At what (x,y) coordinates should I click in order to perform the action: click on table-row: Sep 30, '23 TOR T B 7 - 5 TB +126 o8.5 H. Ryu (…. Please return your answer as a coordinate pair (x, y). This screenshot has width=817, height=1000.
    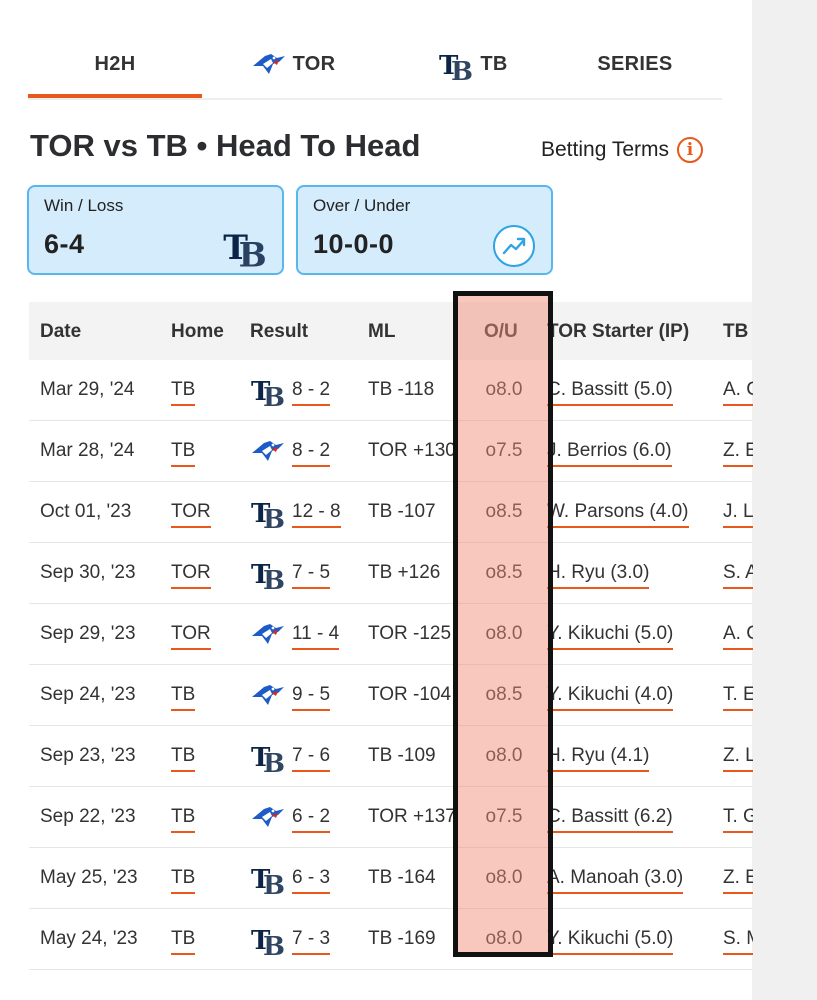
    Looking at the image, I should click on (391, 573).